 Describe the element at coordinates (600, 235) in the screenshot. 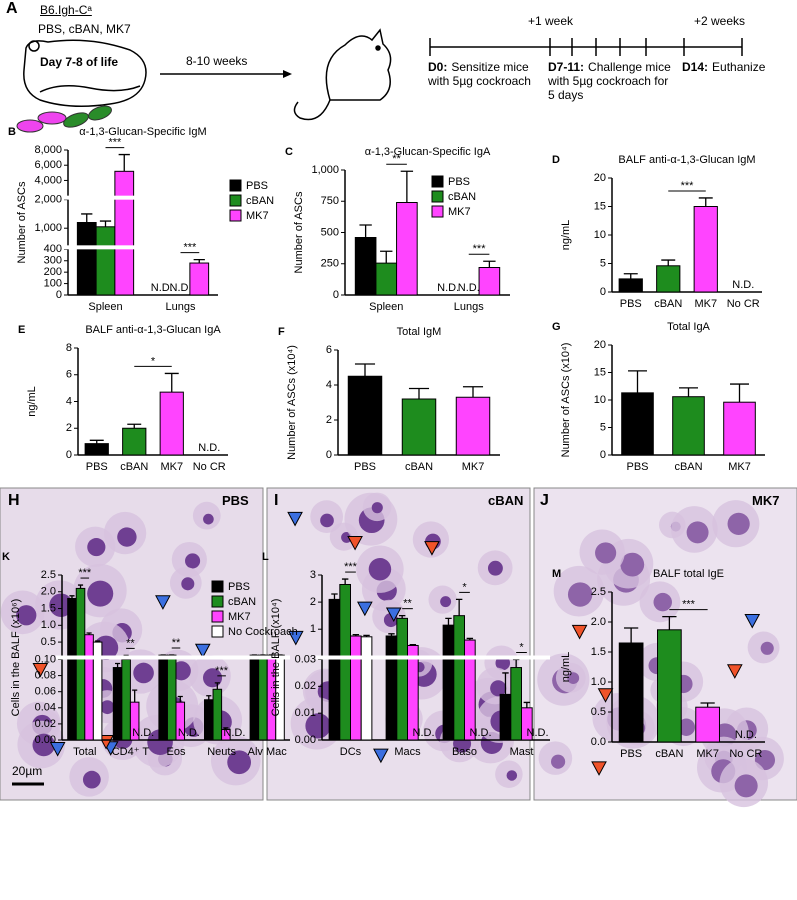

I see `y-tick-label: 10` at that location.